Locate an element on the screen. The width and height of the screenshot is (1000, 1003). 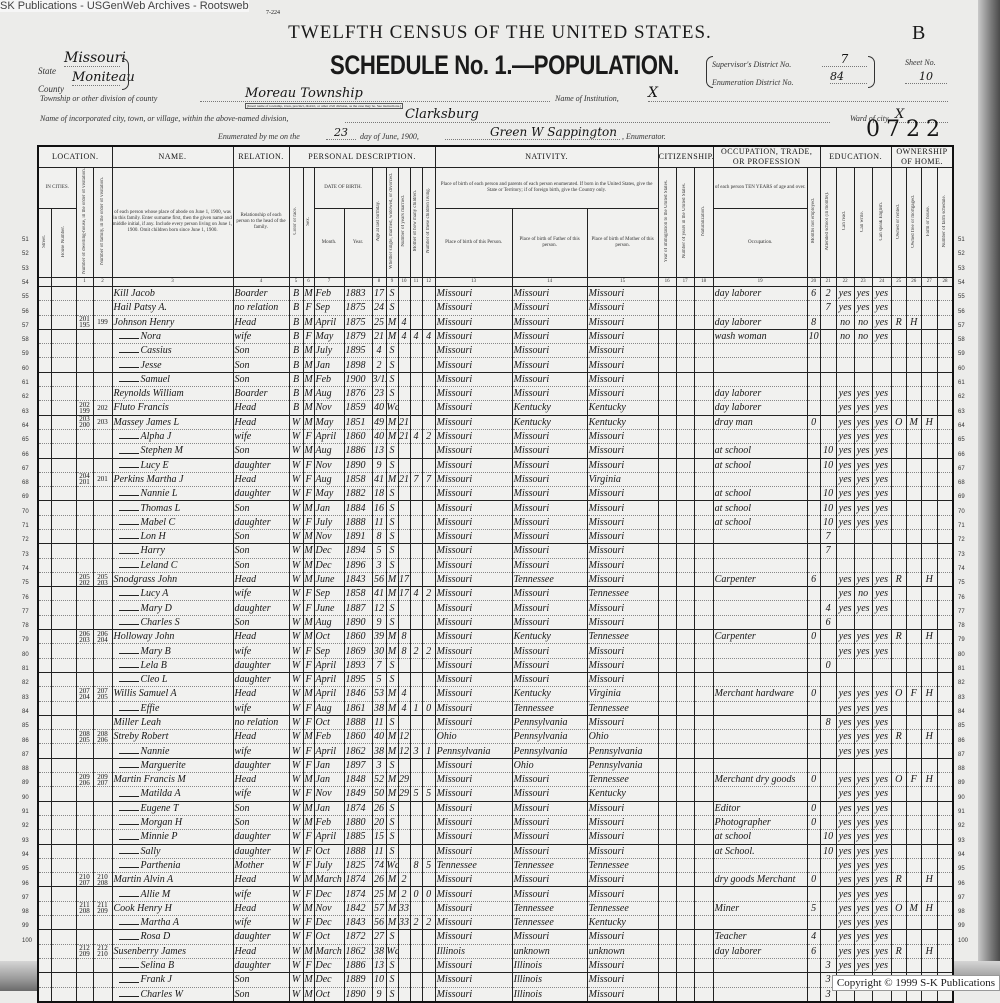
cell-f: 207 205 is located at coordinates (102, 694).